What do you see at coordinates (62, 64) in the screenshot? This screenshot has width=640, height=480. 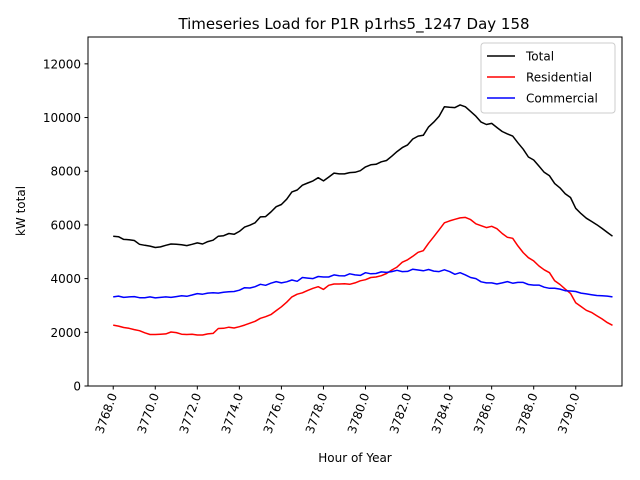 I see `y-tick-label: 12000` at bounding box center [62, 64].